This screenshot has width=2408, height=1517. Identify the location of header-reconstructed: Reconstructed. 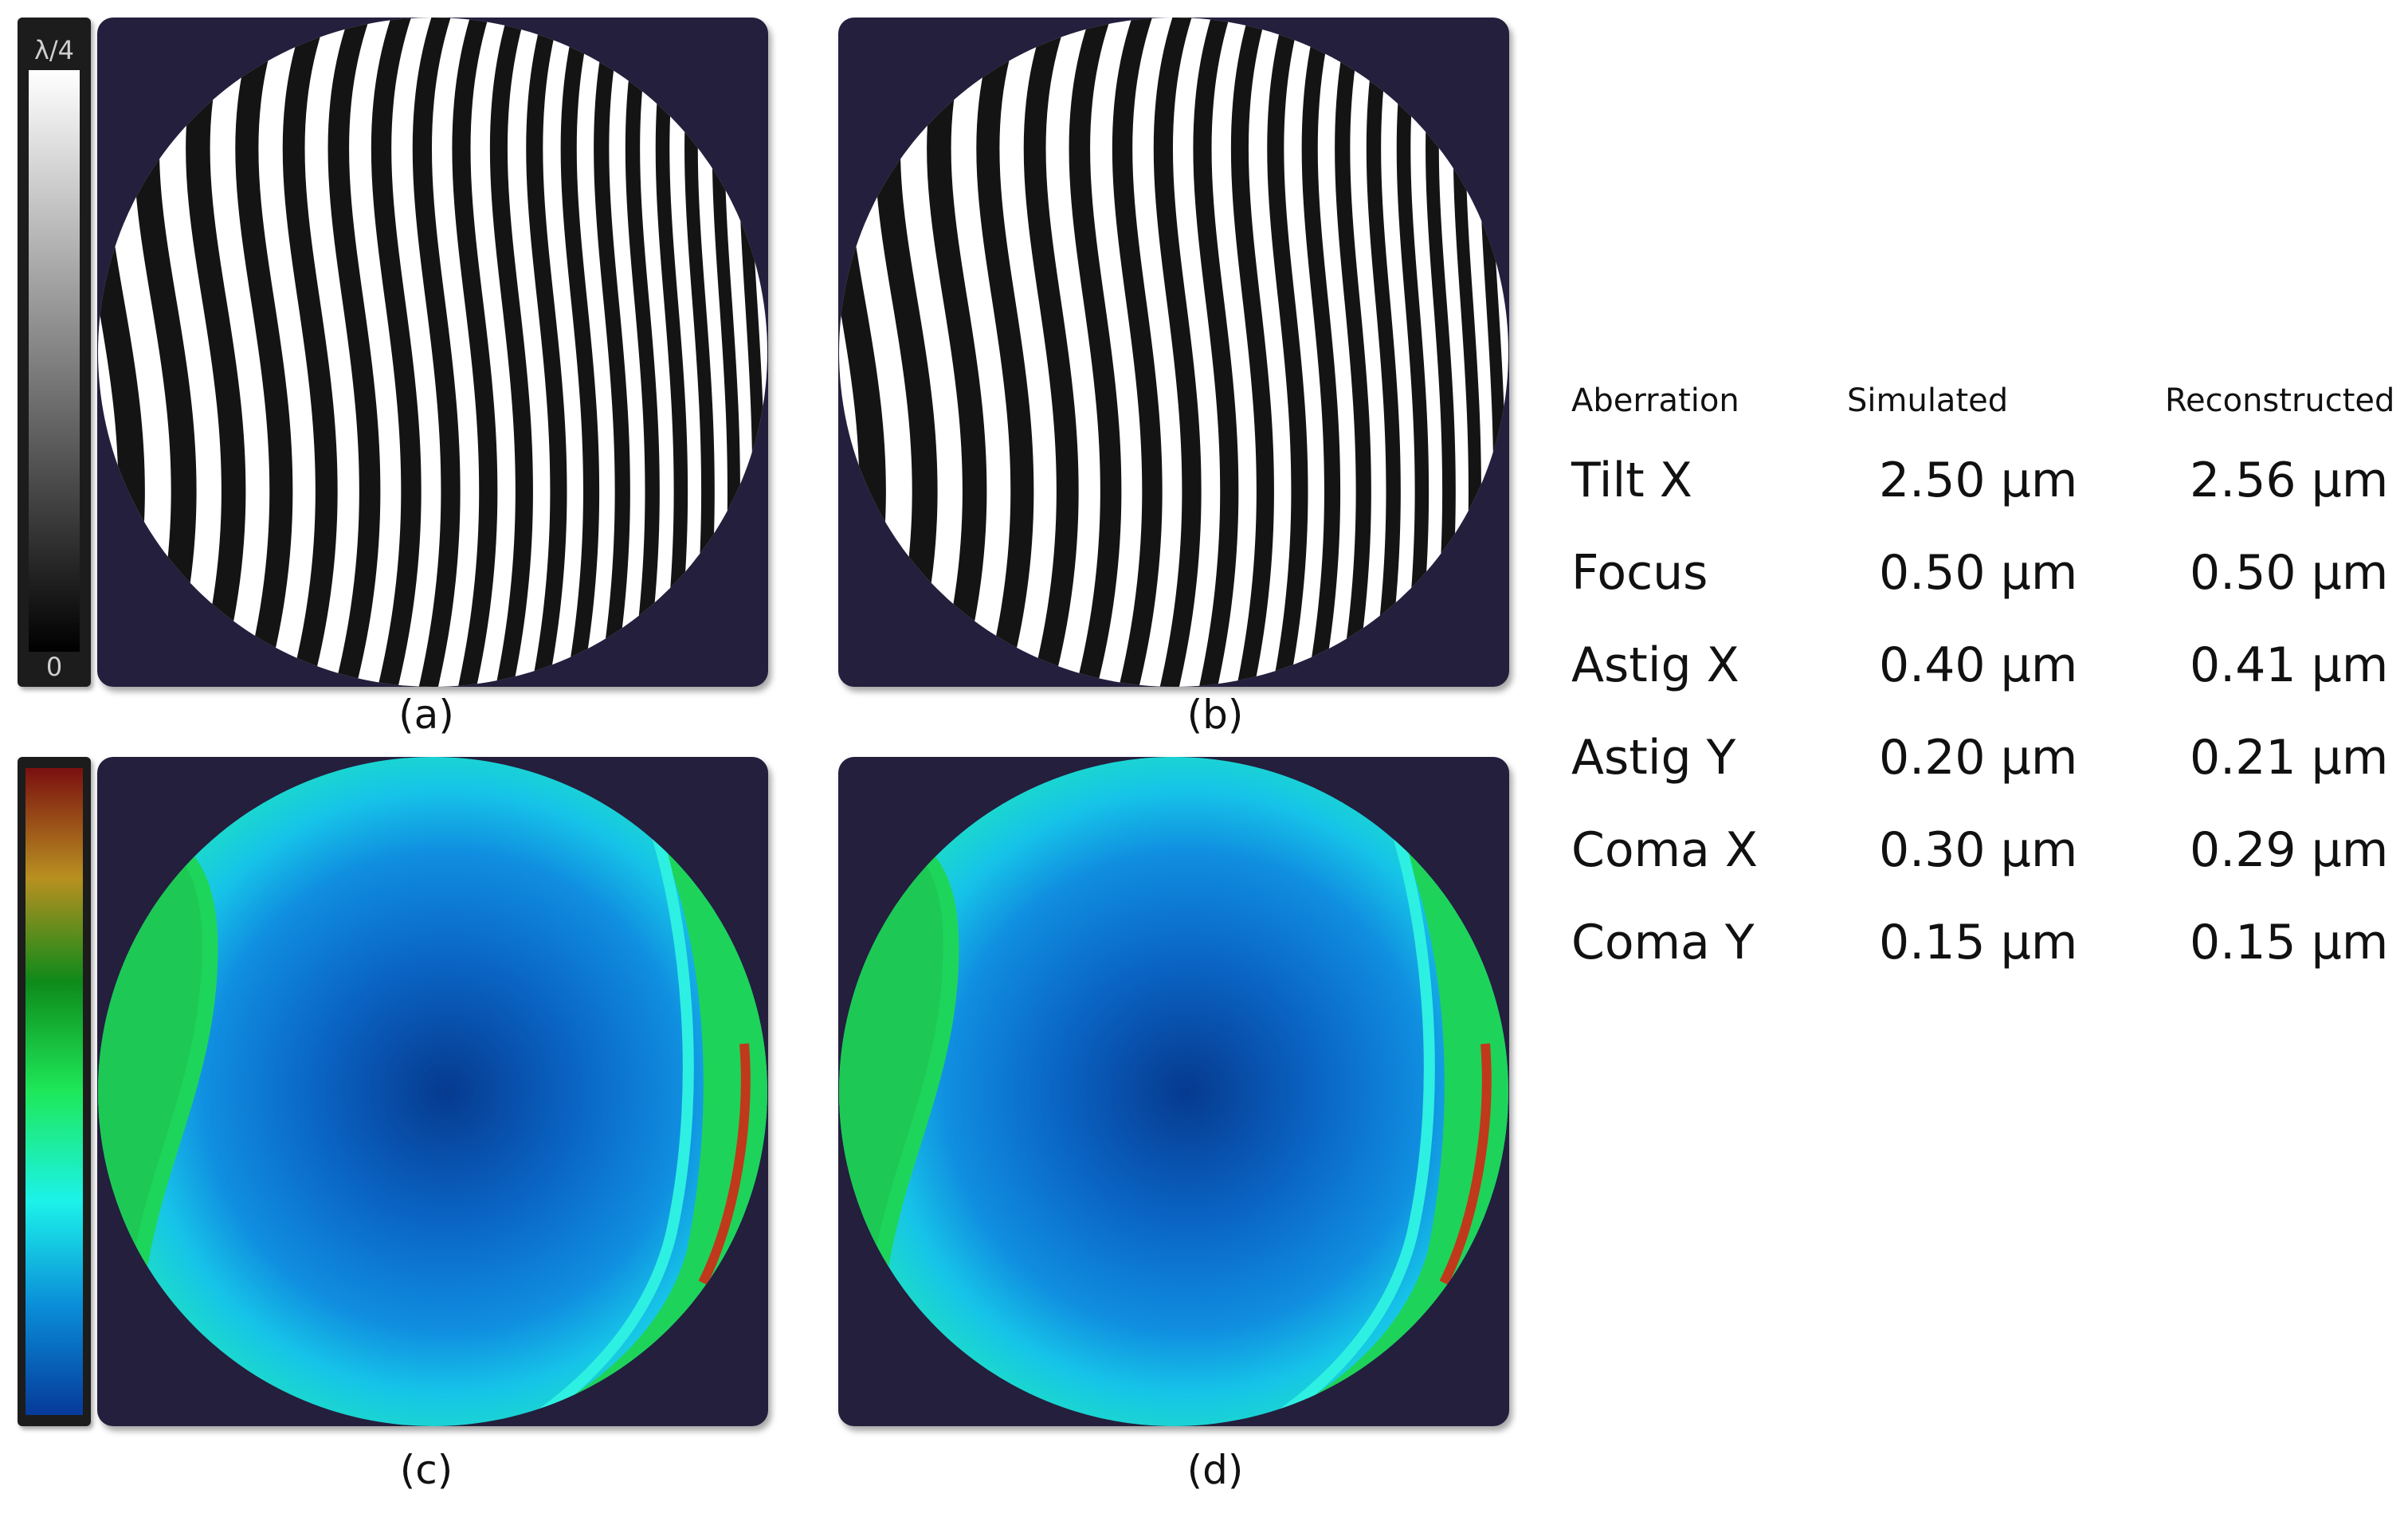
(2280, 400).